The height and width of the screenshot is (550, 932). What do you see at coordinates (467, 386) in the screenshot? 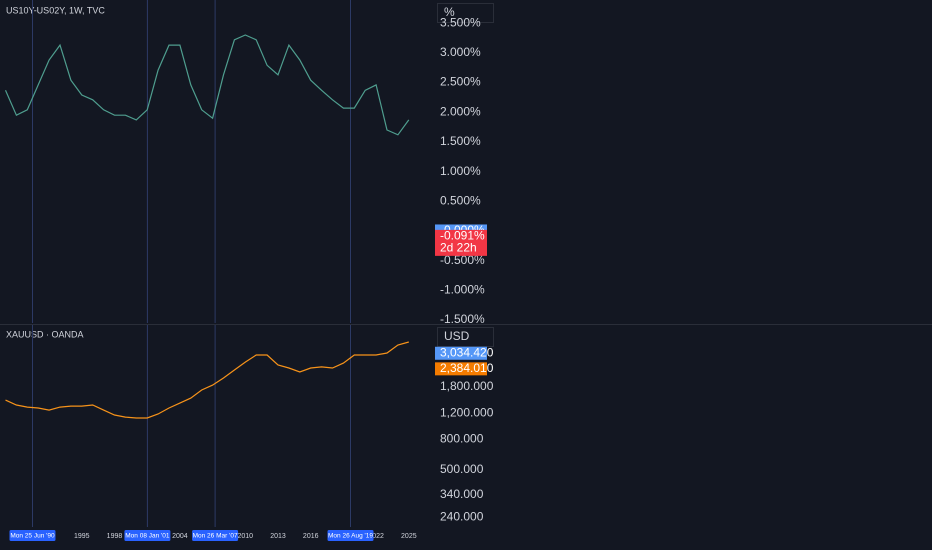
I see `y-tick-label: 1,800.000` at bounding box center [467, 386].